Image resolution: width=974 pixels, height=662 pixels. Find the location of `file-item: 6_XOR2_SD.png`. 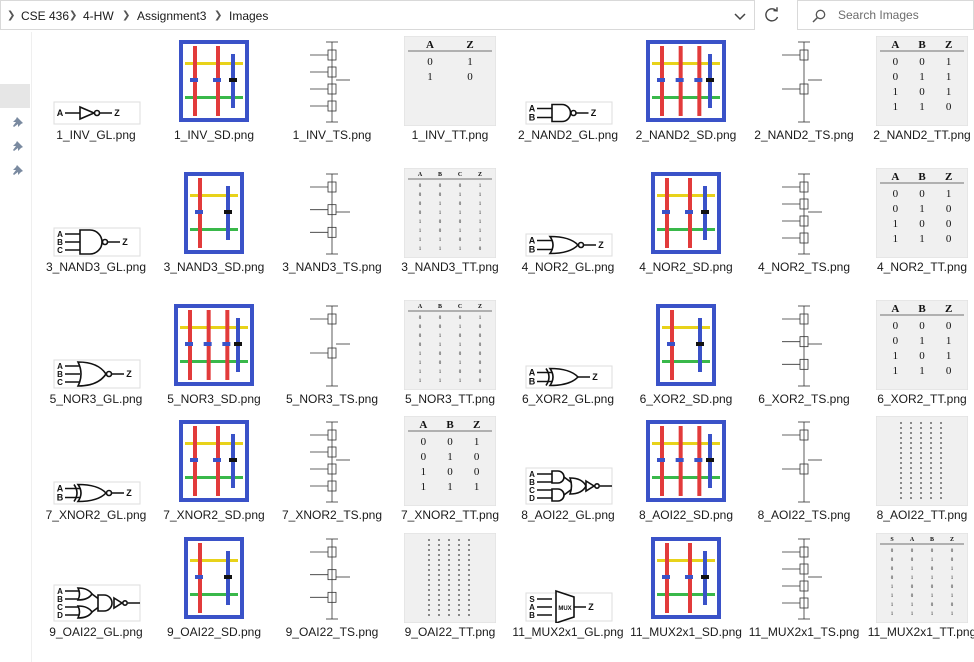

file-item: 6_XOR2_SD.png is located at coordinates (686, 362).